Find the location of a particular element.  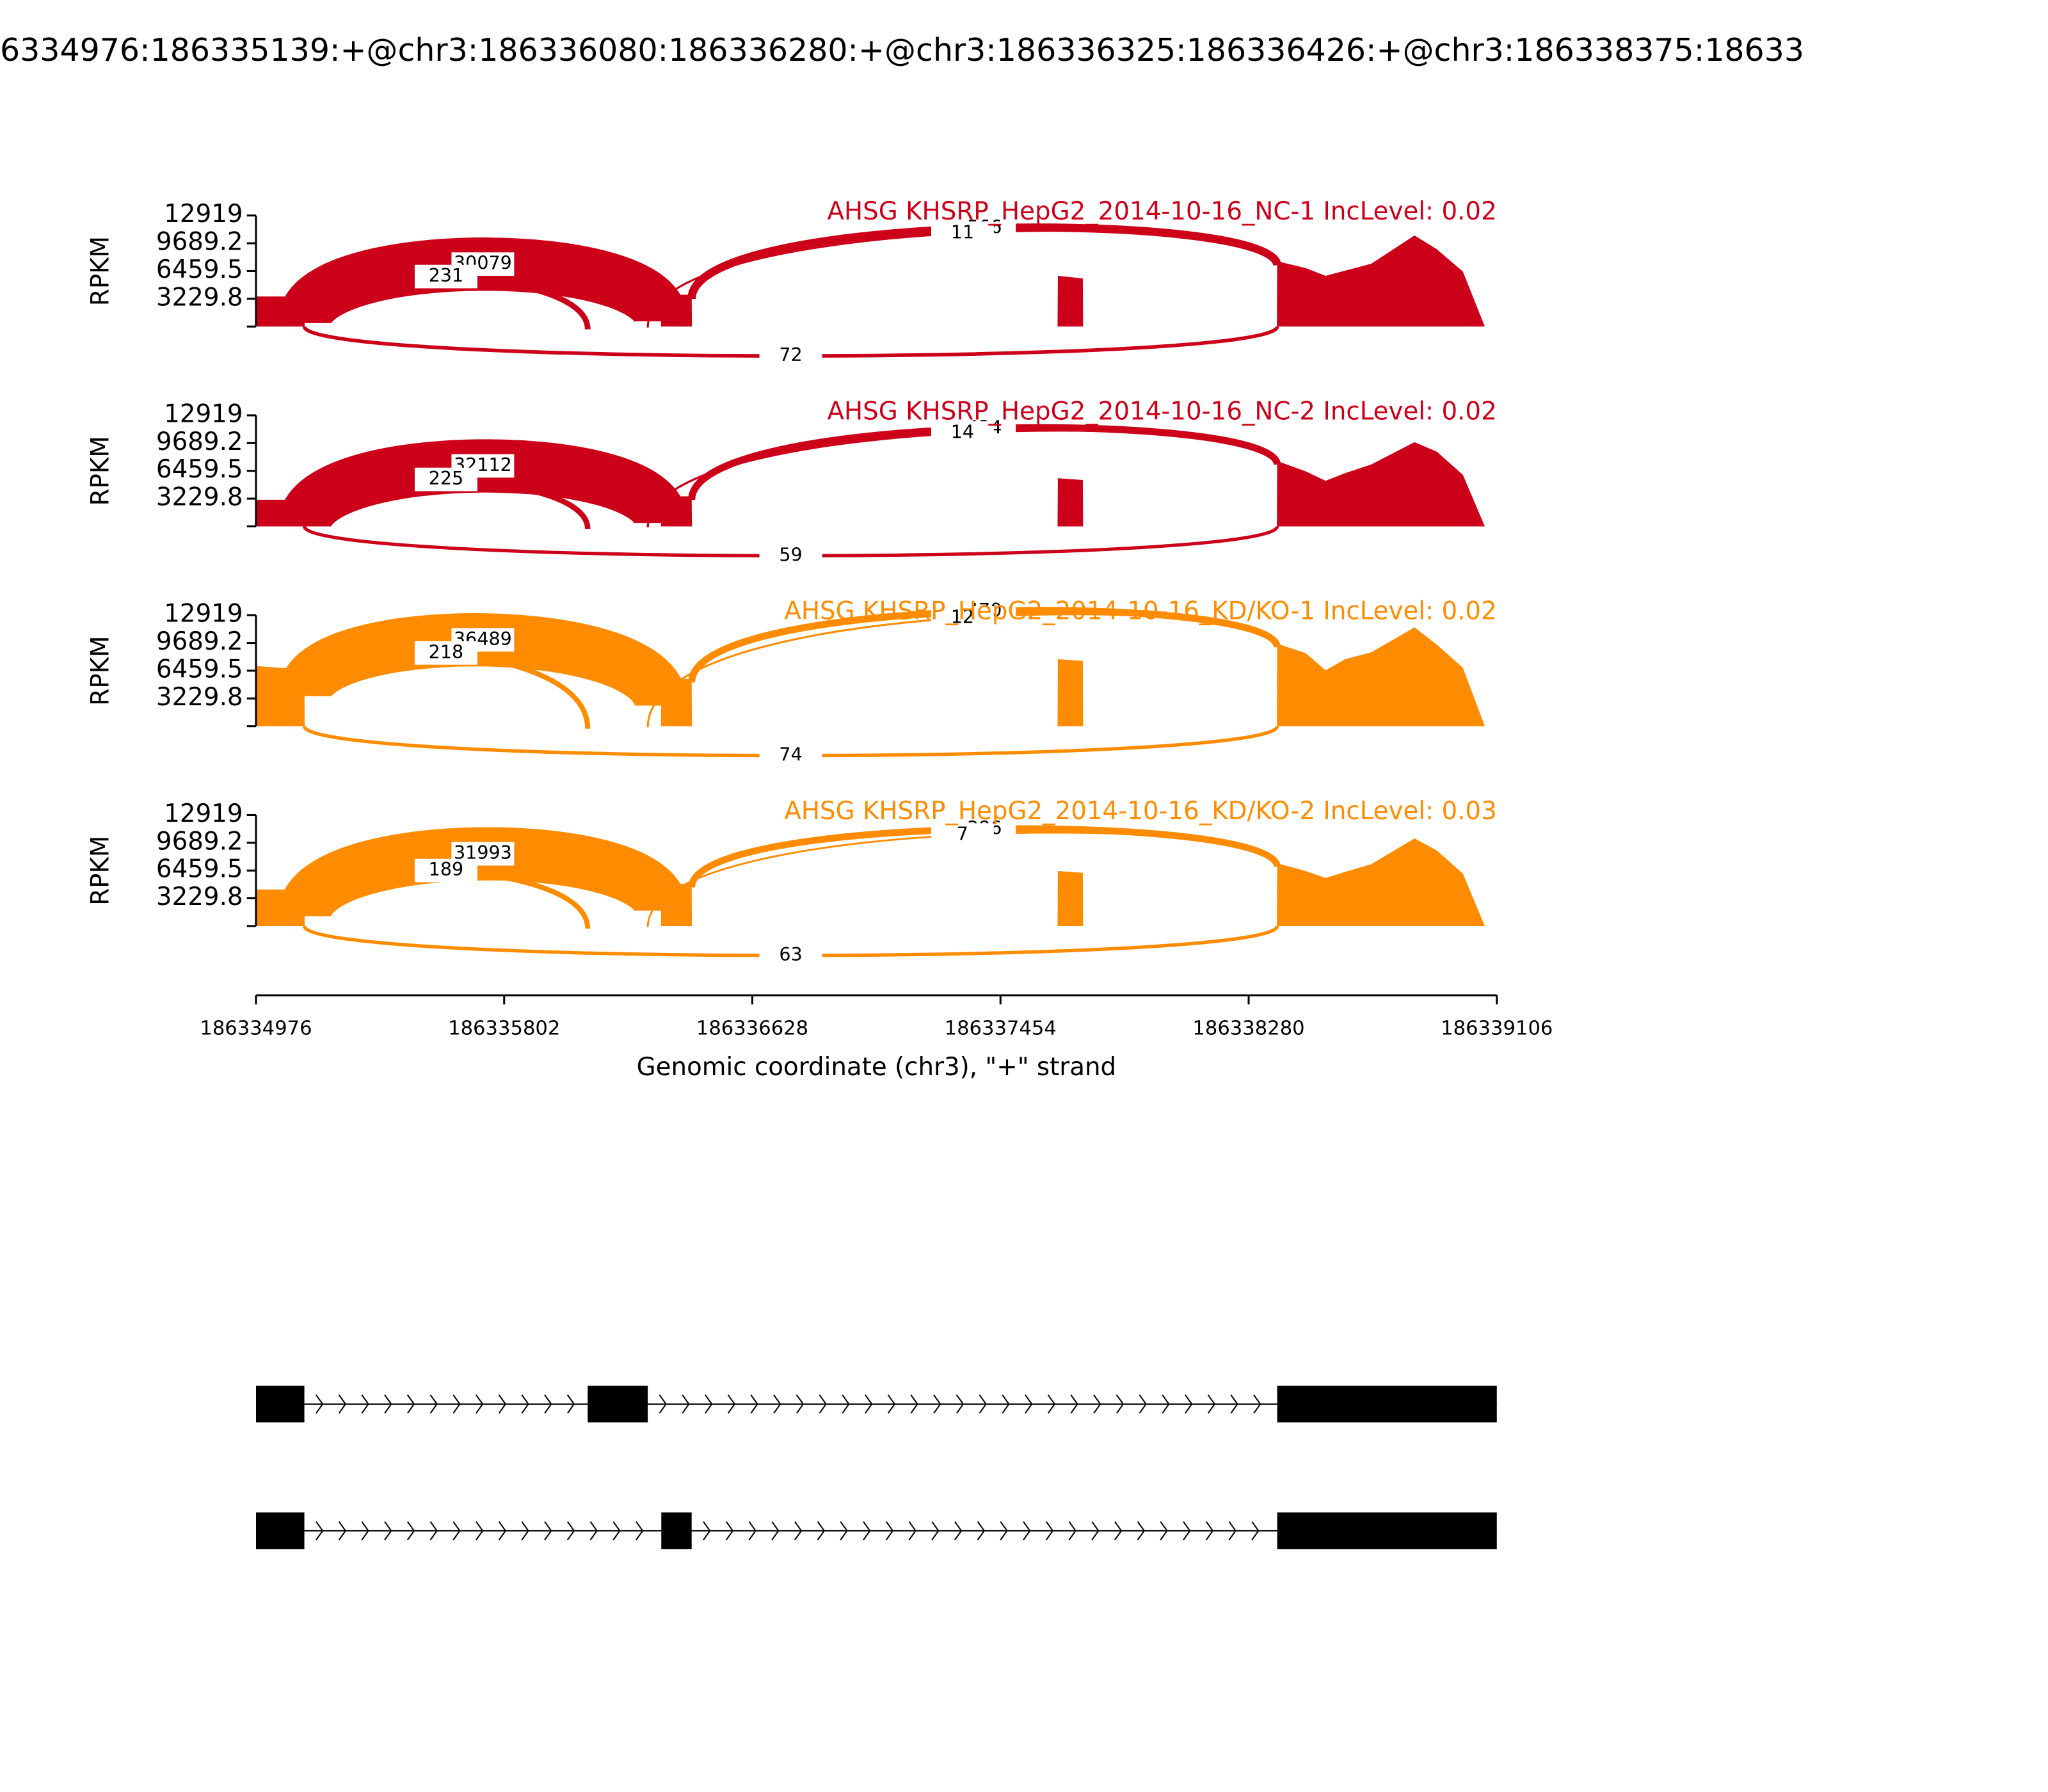

junction-label: 11 is located at coordinates (962, 232).